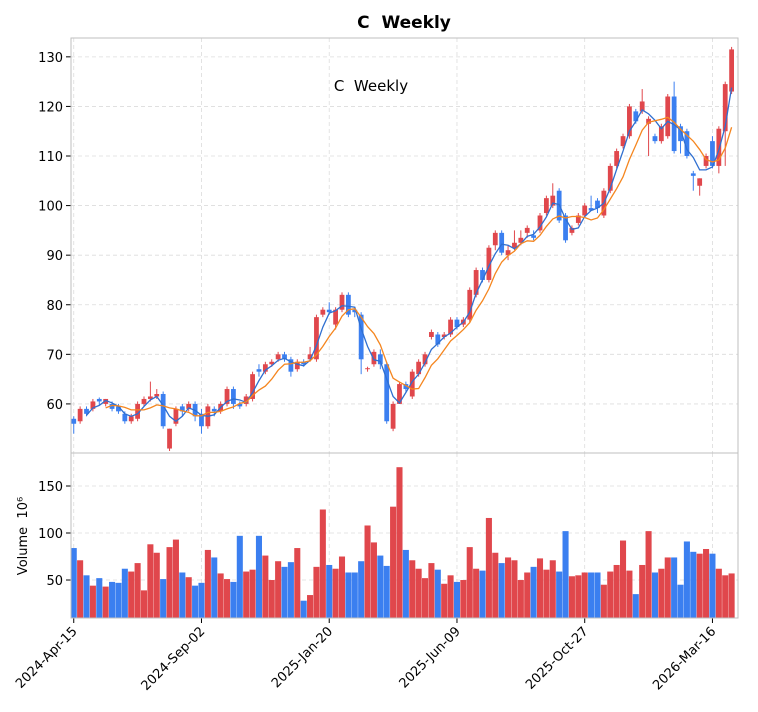  Describe the element at coordinates (50, 157) in the screenshot. I see `y-tick-label: 110` at that location.